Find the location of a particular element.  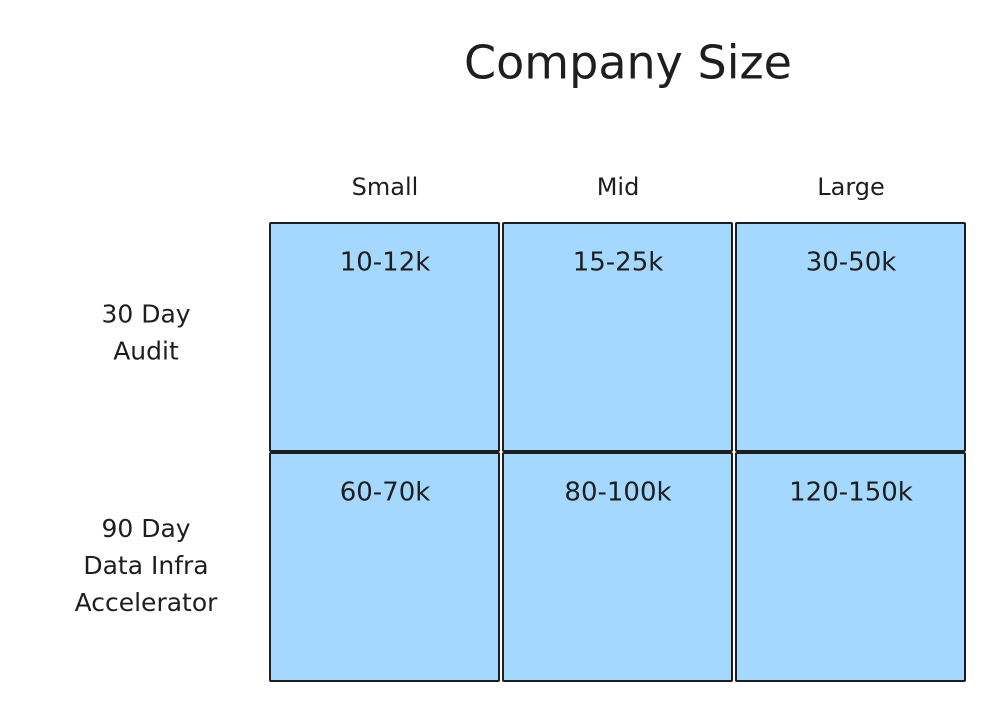

cell-price: 120-150k is located at coordinates (851, 493).